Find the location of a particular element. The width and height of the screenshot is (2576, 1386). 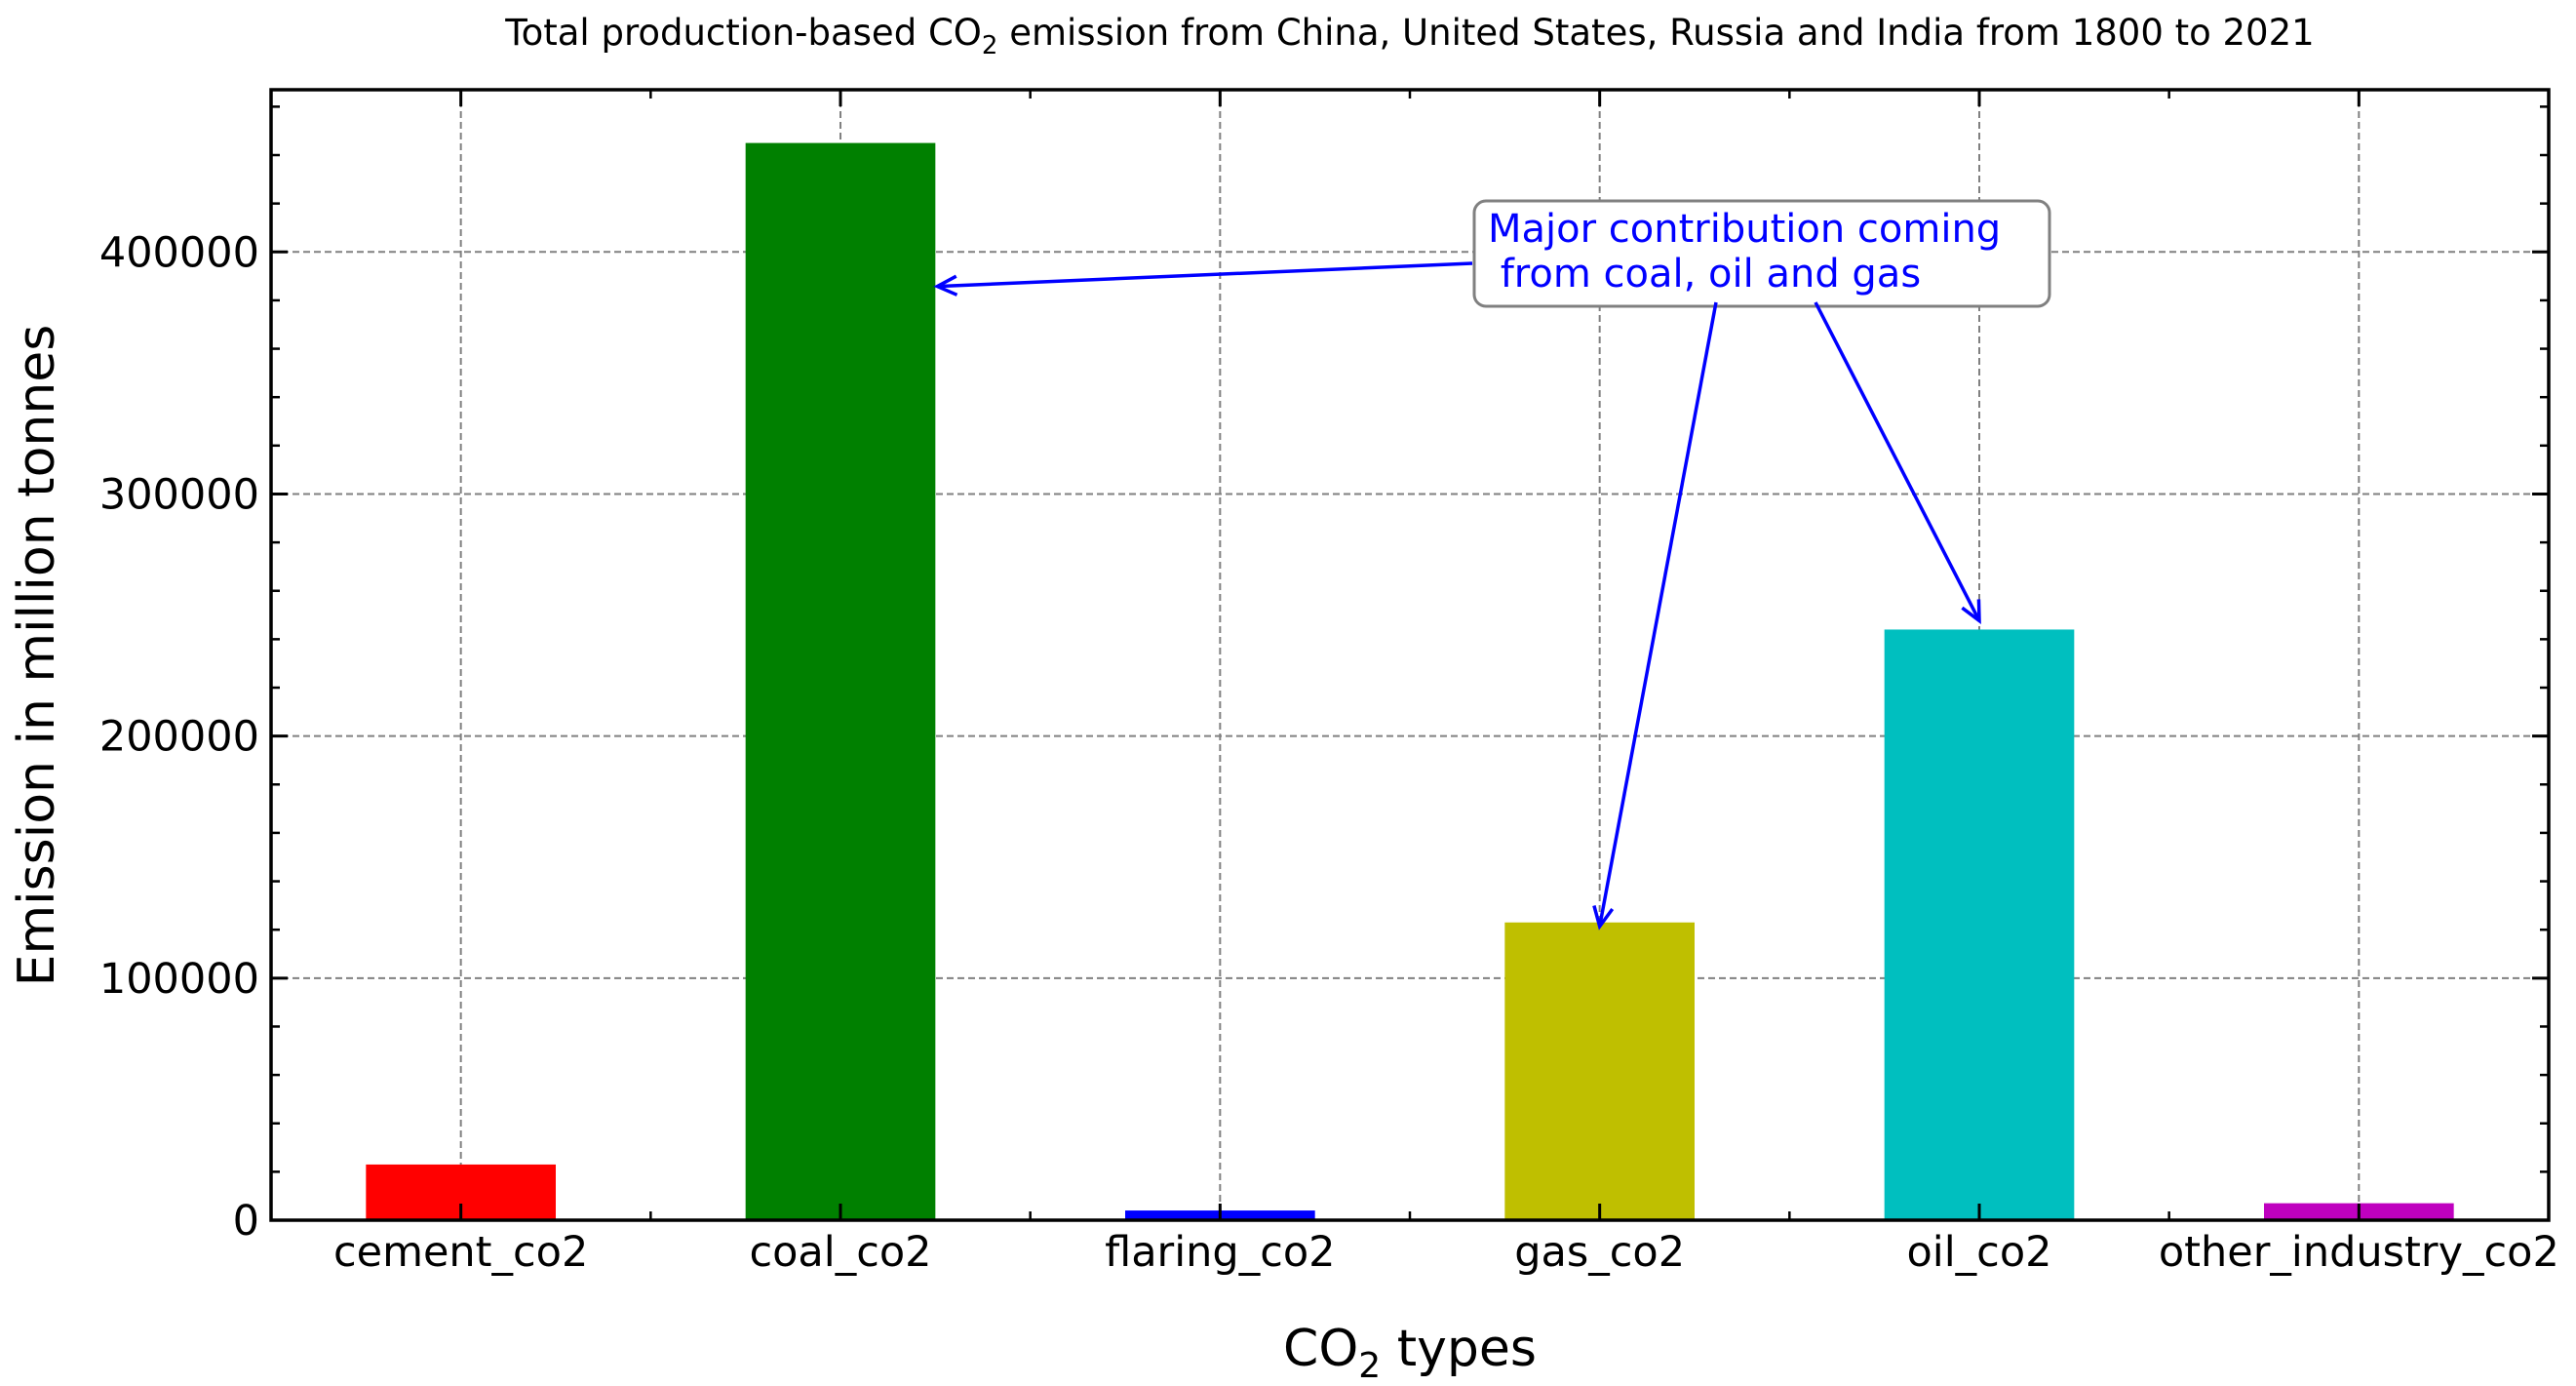

ytick-label: 400000 is located at coordinates (179, 253).